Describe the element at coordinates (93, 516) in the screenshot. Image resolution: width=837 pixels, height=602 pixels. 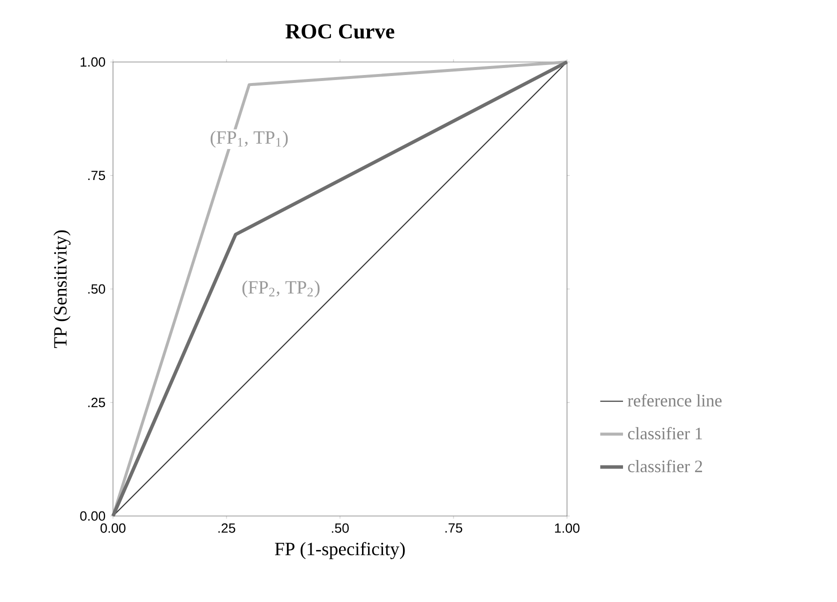
I see `y-tick-label: 0.00` at that location.